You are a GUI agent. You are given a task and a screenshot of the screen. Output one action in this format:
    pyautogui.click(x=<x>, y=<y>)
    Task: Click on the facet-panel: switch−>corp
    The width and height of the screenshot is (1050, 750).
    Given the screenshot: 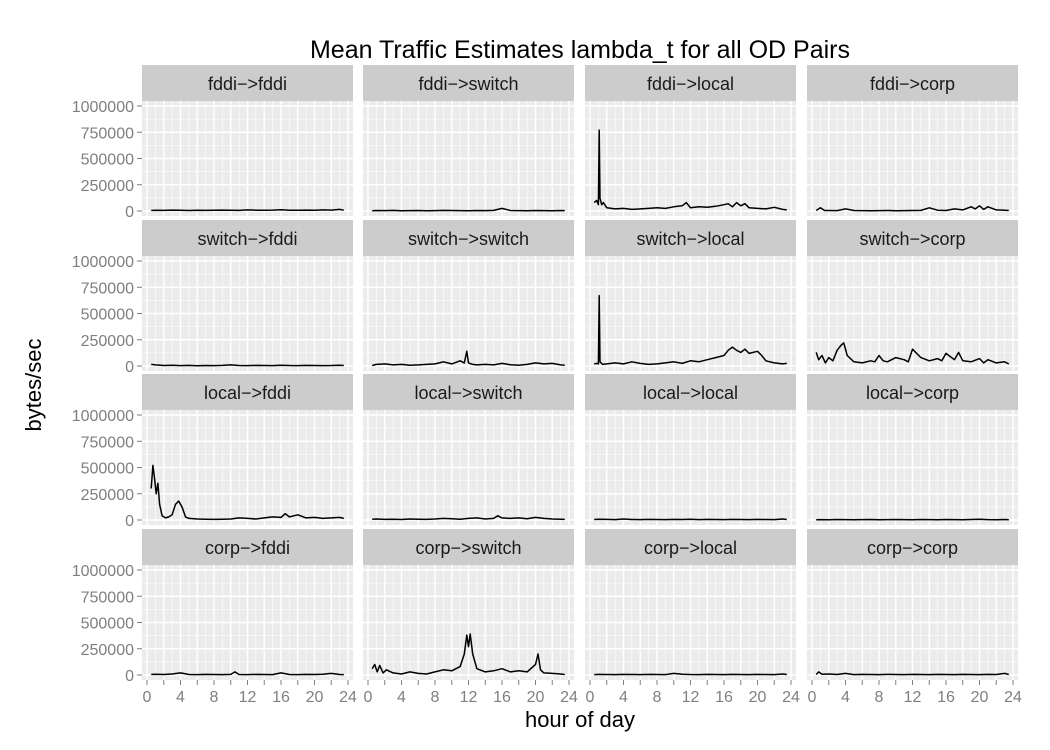 What is the action you would take?
    pyautogui.click(x=912, y=295)
    